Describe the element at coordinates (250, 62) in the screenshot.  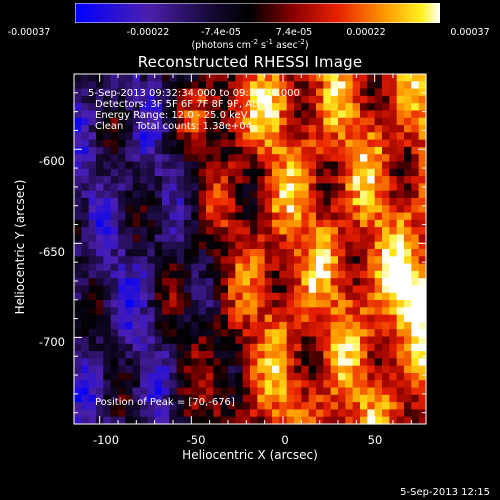
I see `chart-title: Reconstructed RHESSI Image` at that location.